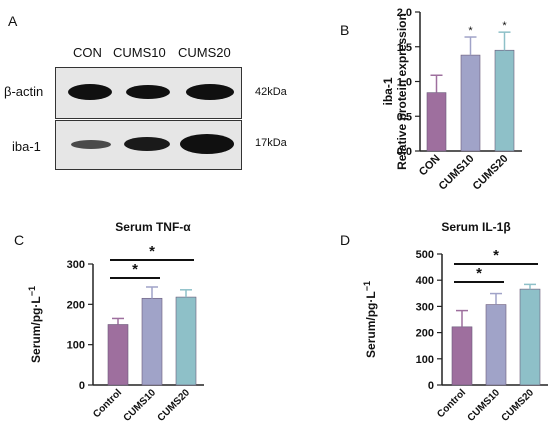 The height and width of the screenshot is (445, 550). Describe the element at coordinates (345, 30) in the screenshot. I see `panel-label-b: B` at that location.